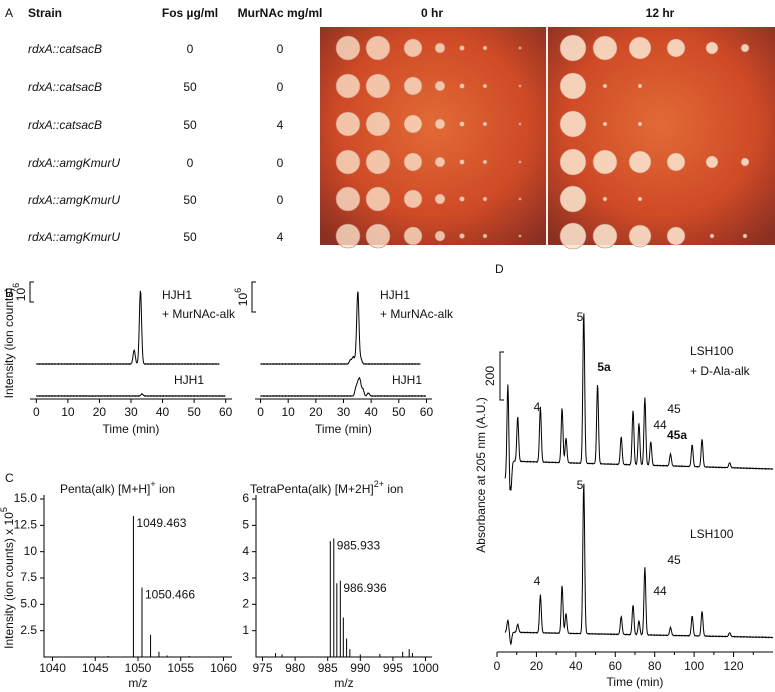 Image resolution: width=775 pixels, height=692 pixels. I want to click on trace-label: + D-Ala-alk, so click(720, 371).